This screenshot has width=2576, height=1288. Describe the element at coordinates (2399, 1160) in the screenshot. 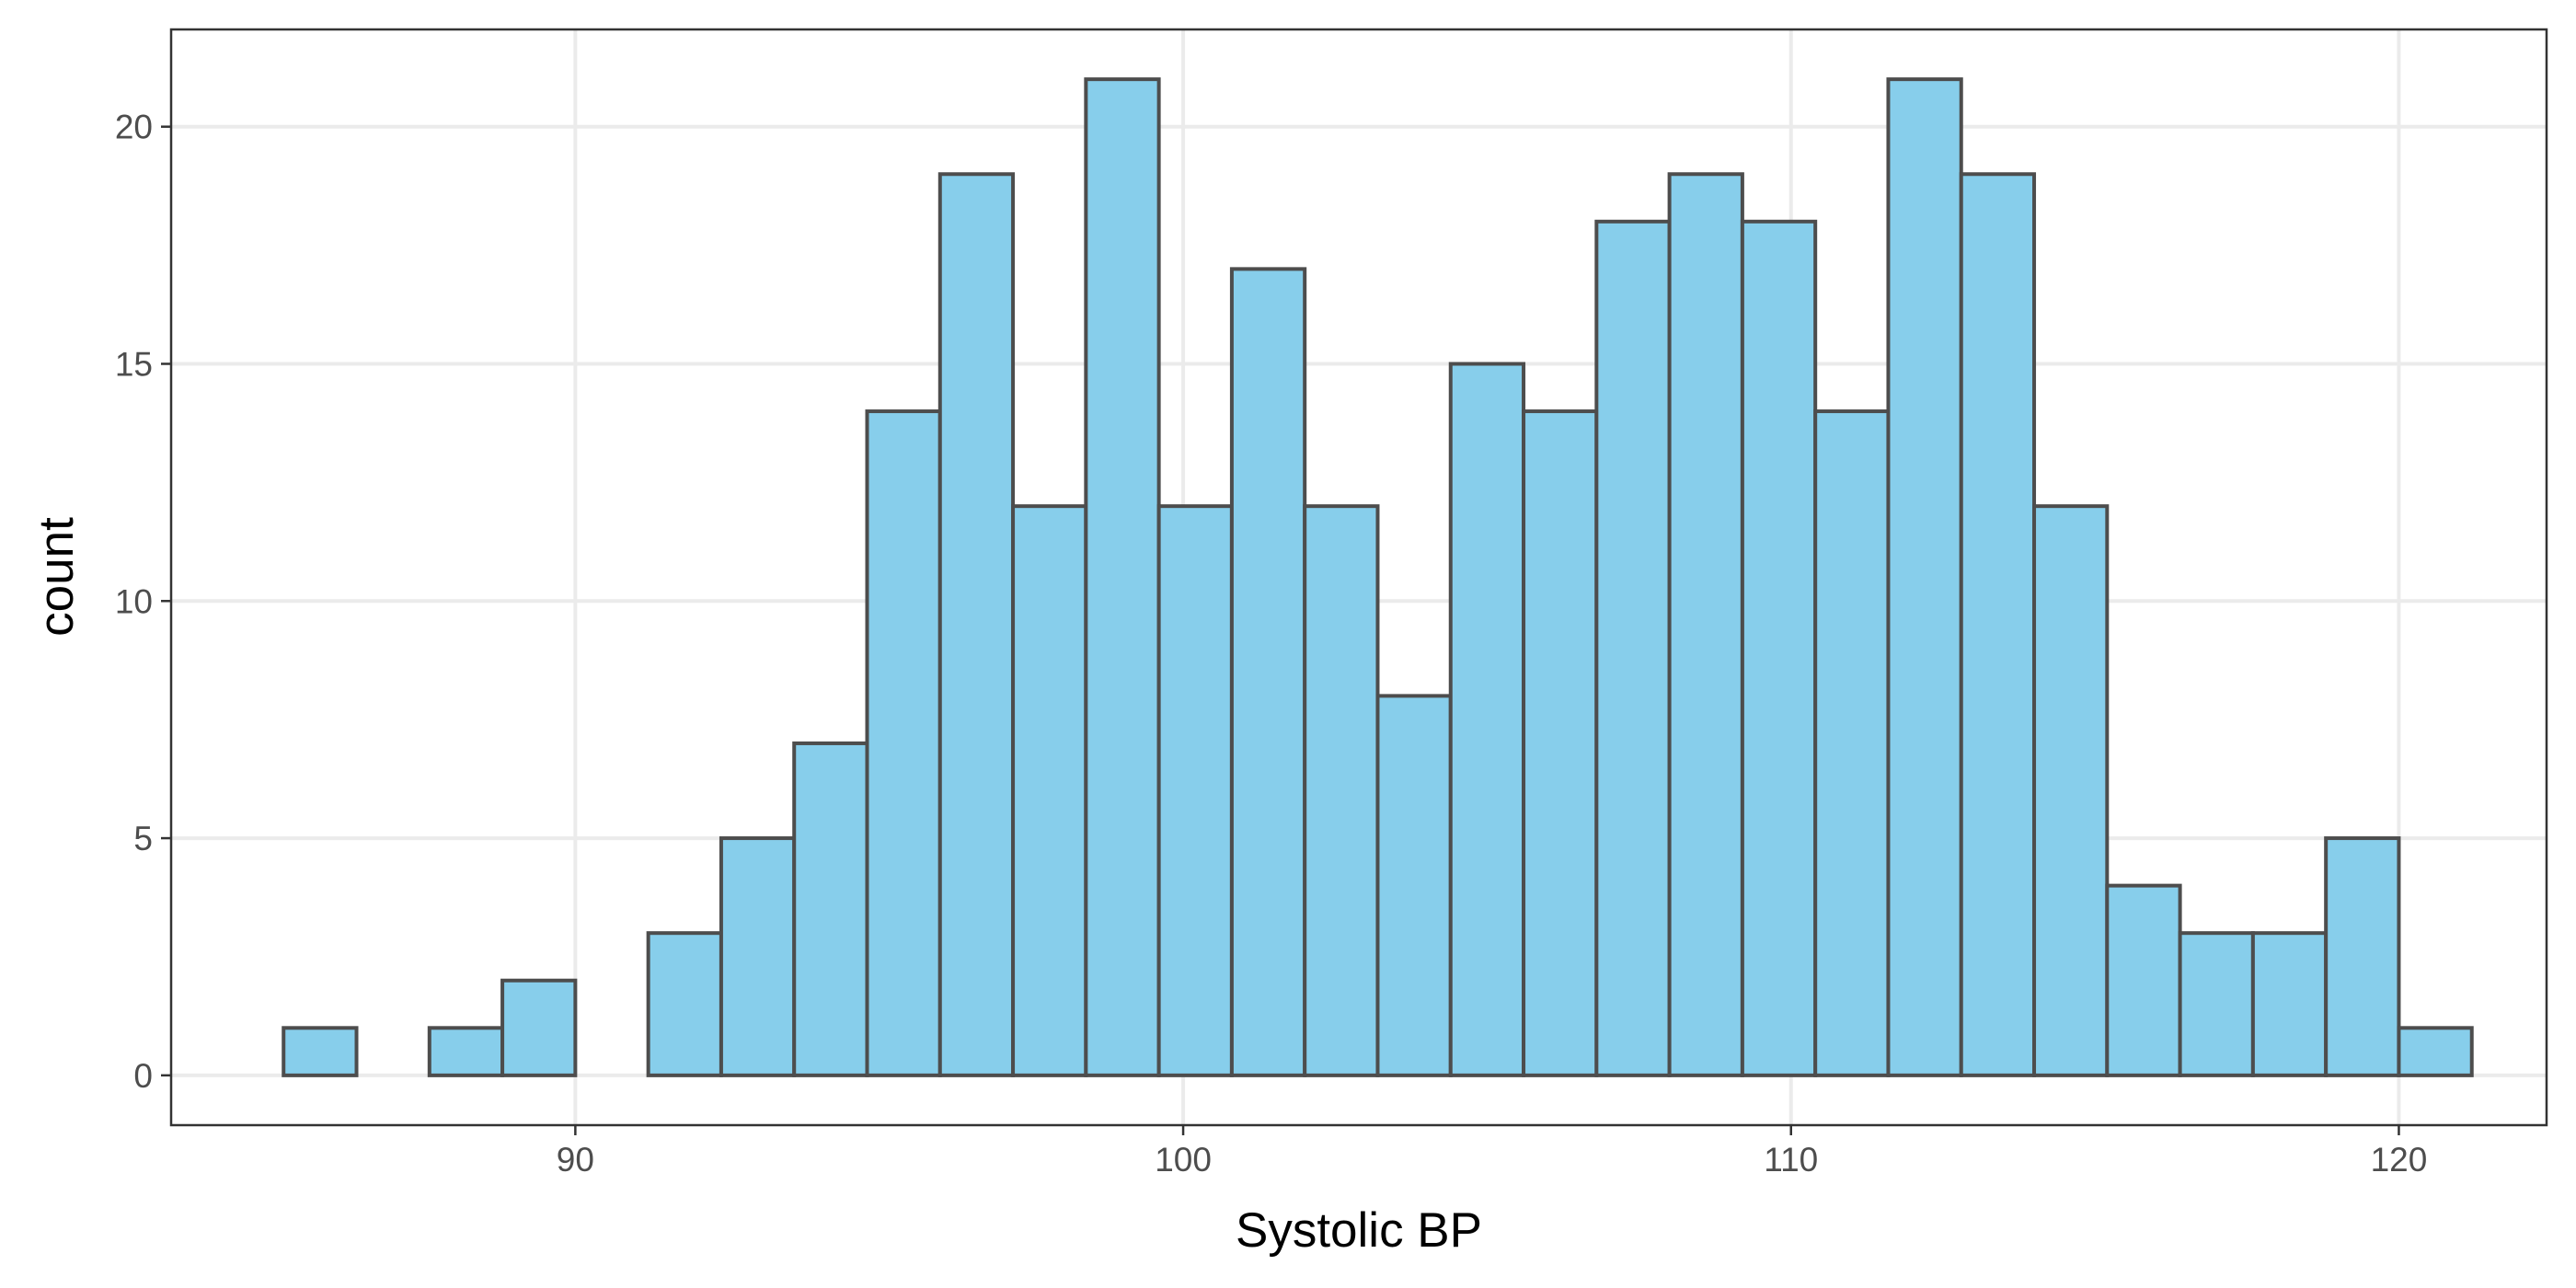

I see `x-tick-label: 120` at that location.